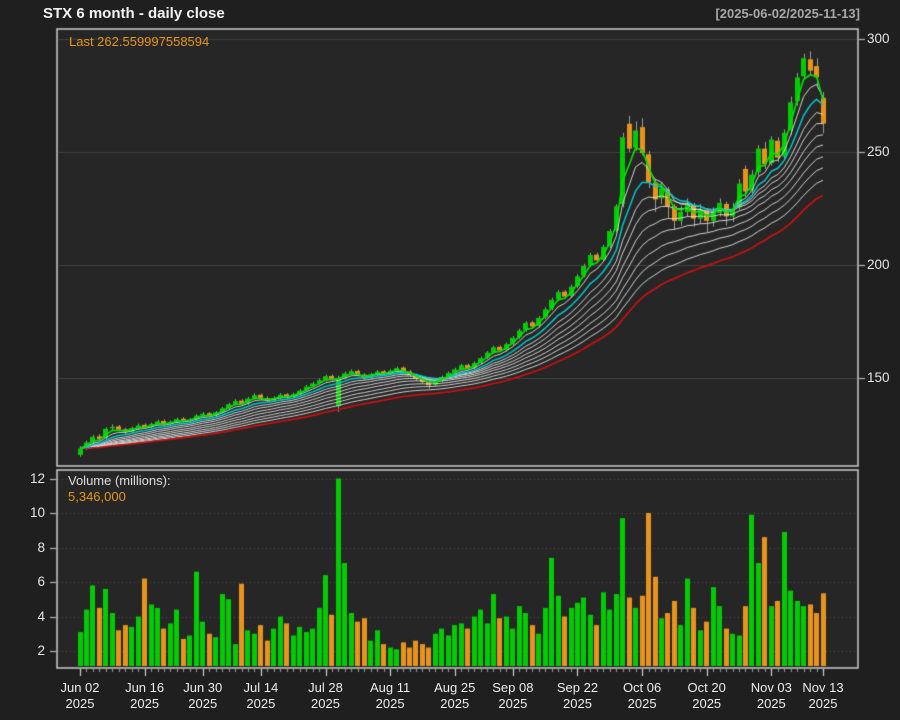 The width and height of the screenshot is (900, 720). Describe the element at coordinates (97, 496) in the screenshot. I see `volume-last-value: 5,346,000` at that location.